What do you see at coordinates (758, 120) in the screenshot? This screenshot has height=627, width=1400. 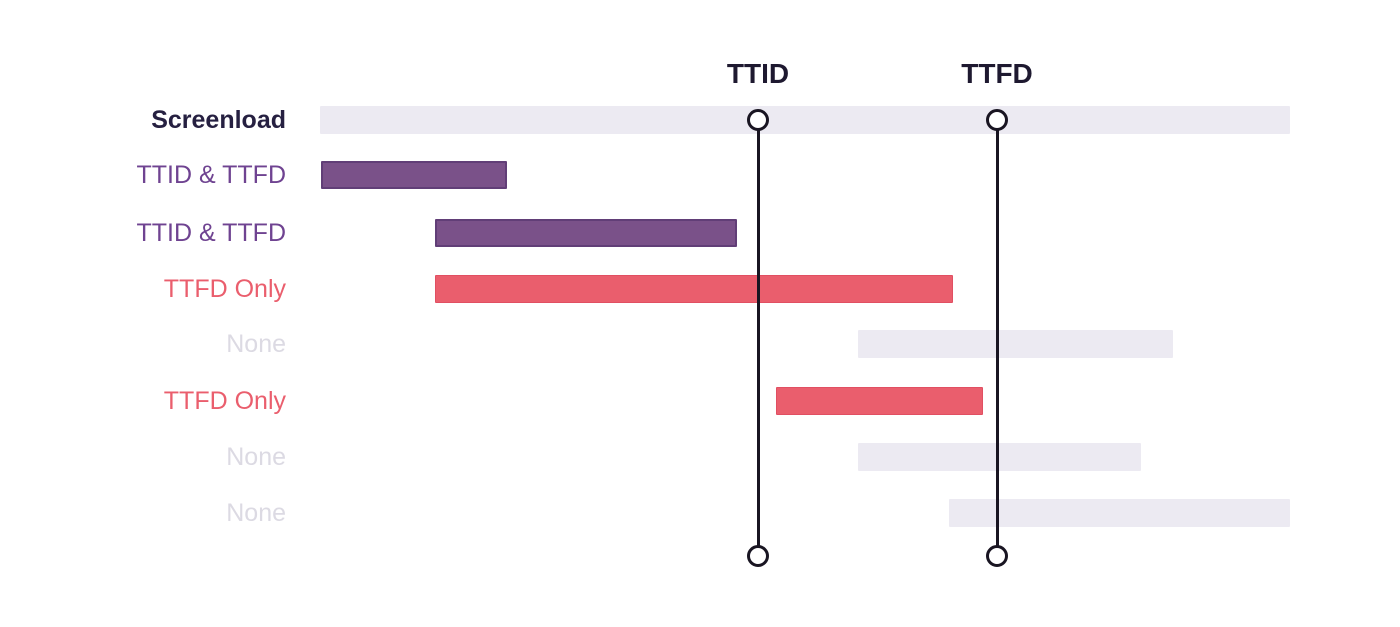 I see `marker-start-circle-ttid` at bounding box center [758, 120].